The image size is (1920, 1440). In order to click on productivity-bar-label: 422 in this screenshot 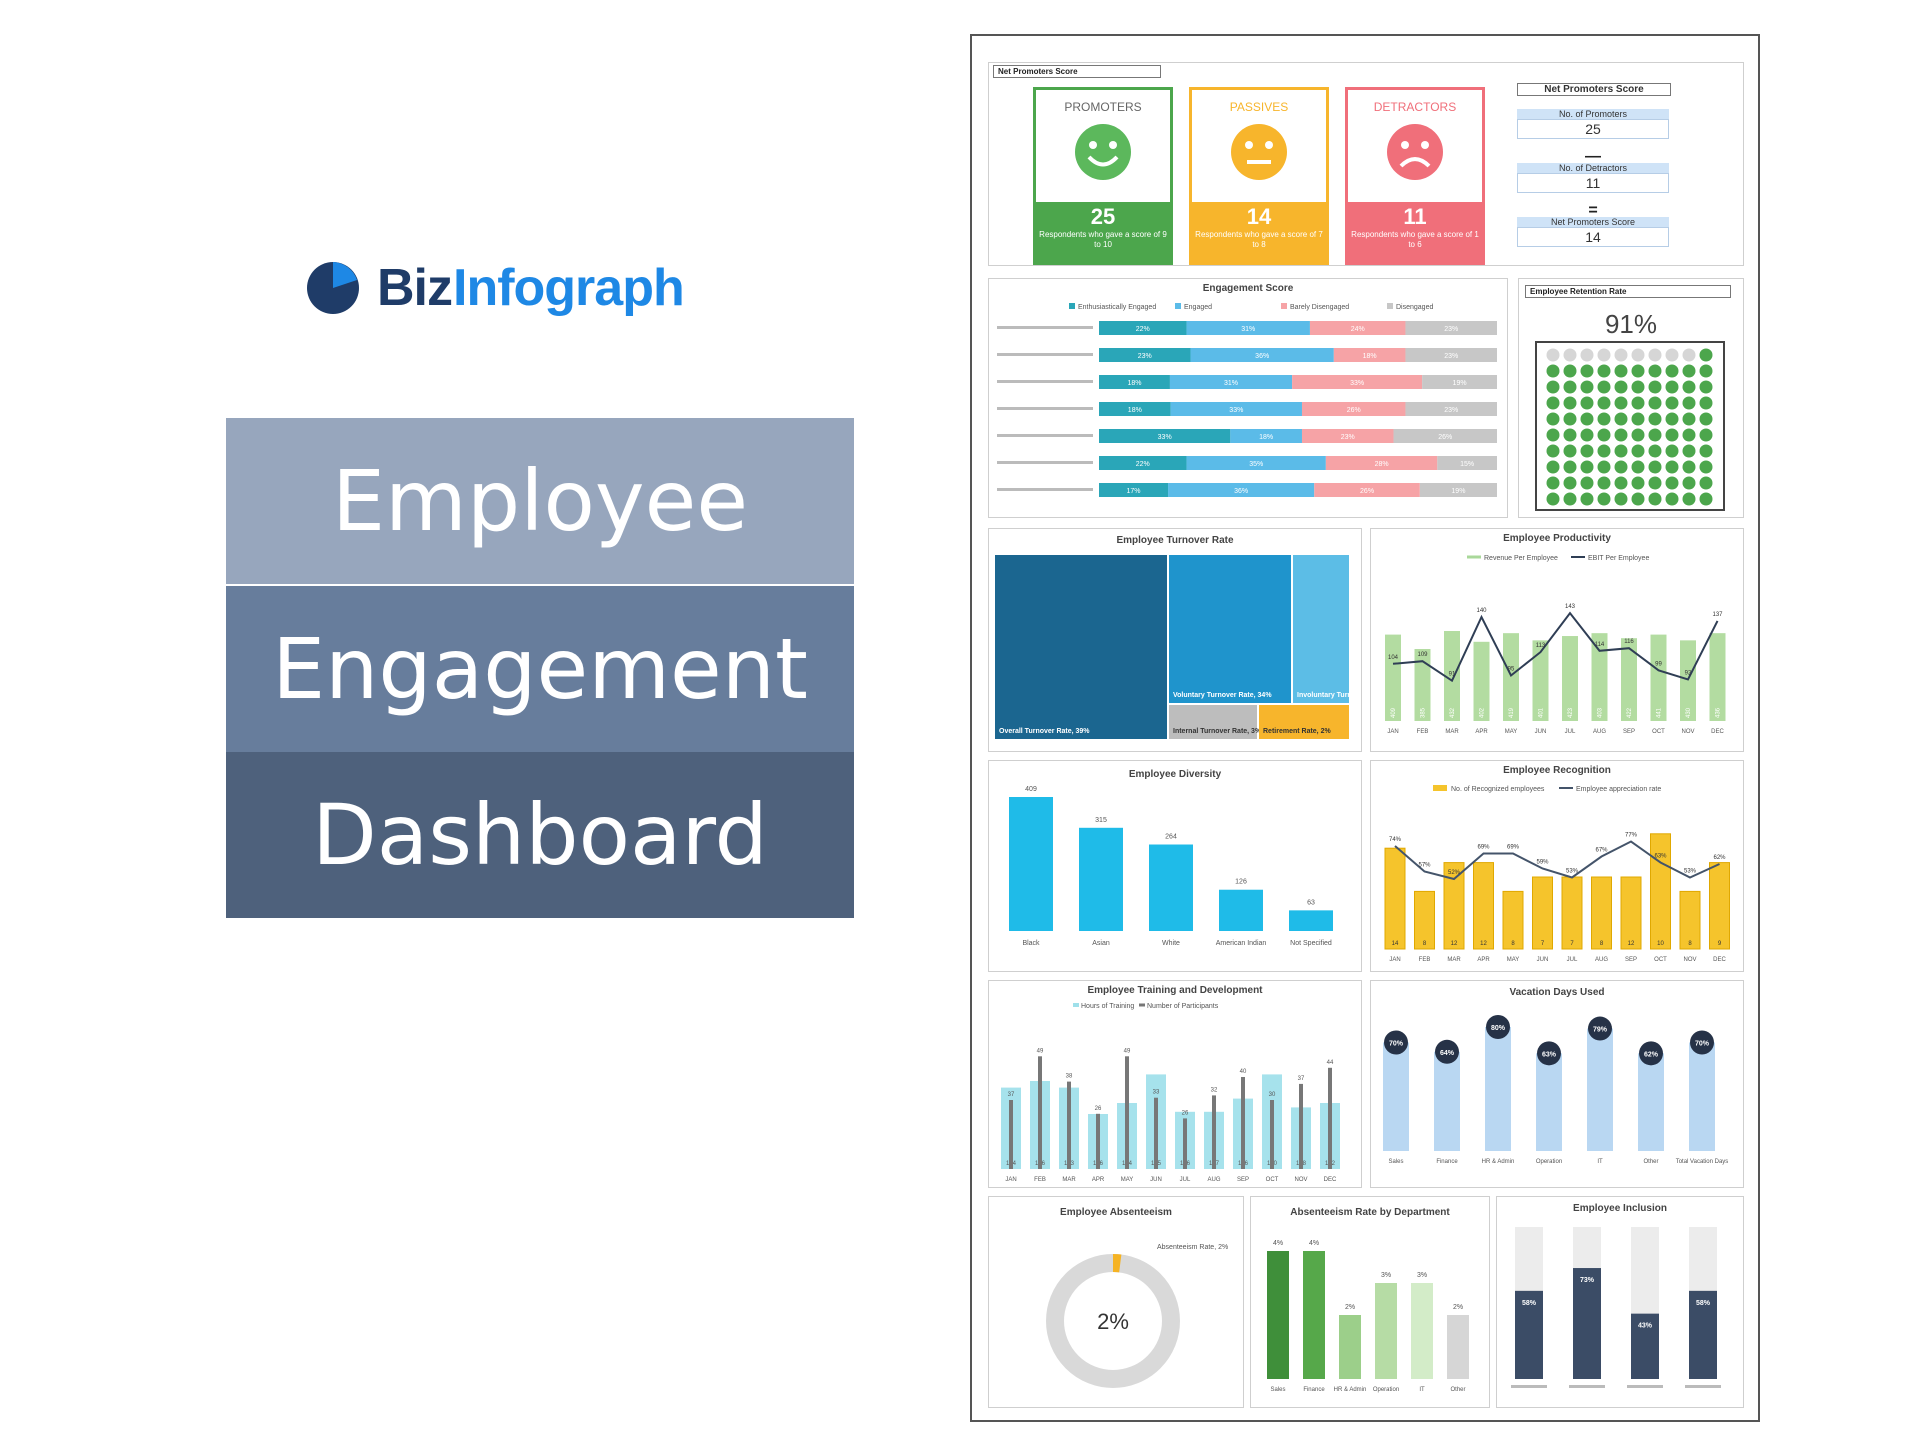, I will do `click(1630, 712)`.